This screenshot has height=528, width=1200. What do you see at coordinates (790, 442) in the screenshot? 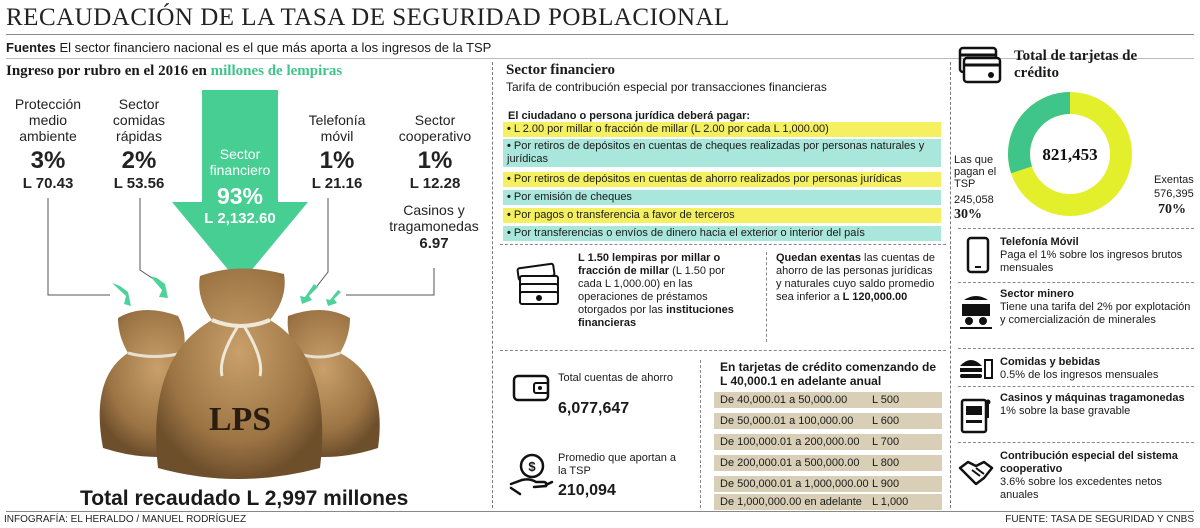
I see `tier-range: De 100,000.01 a 200,000.00` at bounding box center [790, 442].